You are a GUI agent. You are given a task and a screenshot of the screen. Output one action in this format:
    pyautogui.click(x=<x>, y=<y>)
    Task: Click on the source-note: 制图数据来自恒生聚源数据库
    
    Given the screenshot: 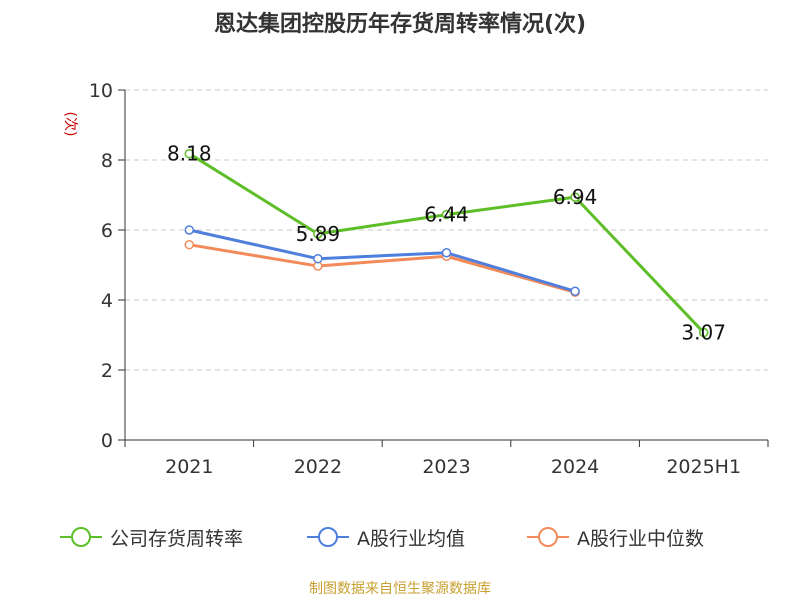 What is the action you would take?
    pyautogui.click(x=400, y=589)
    